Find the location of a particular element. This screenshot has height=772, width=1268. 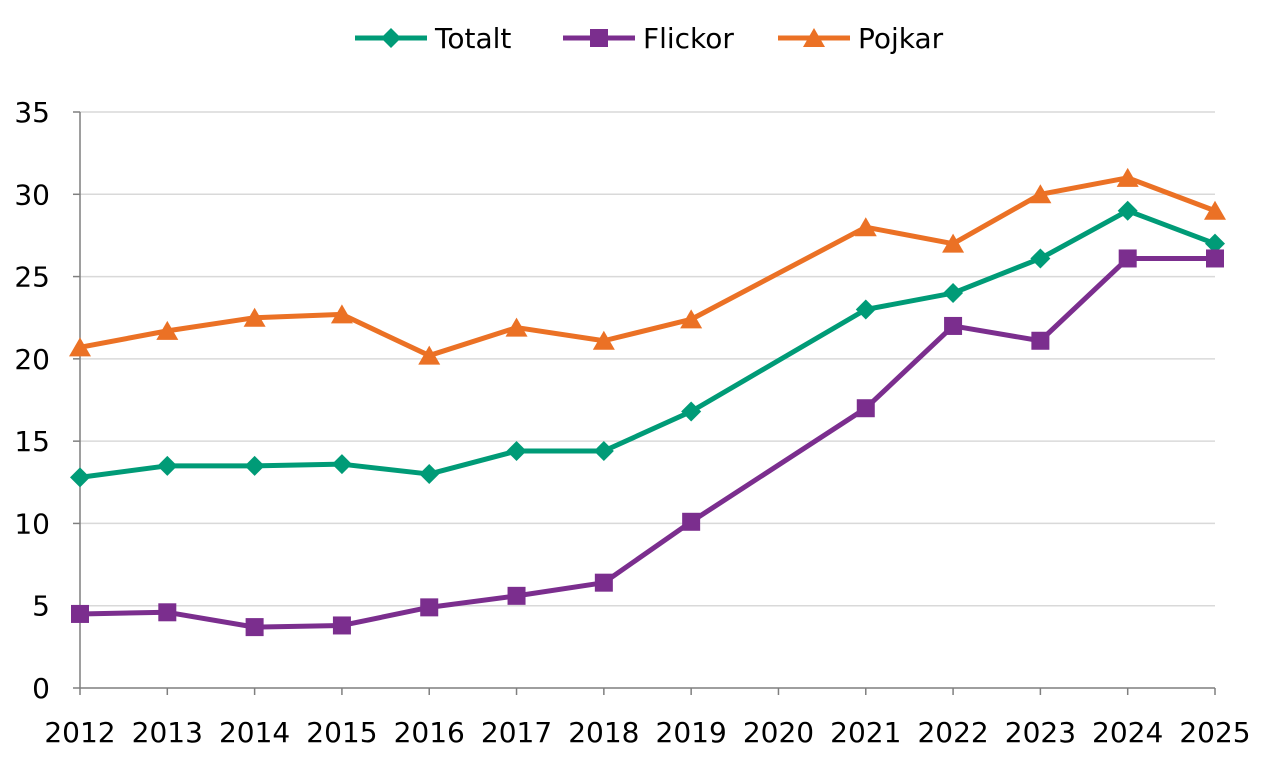

legend-item: Totalt is located at coordinates (433, 38).